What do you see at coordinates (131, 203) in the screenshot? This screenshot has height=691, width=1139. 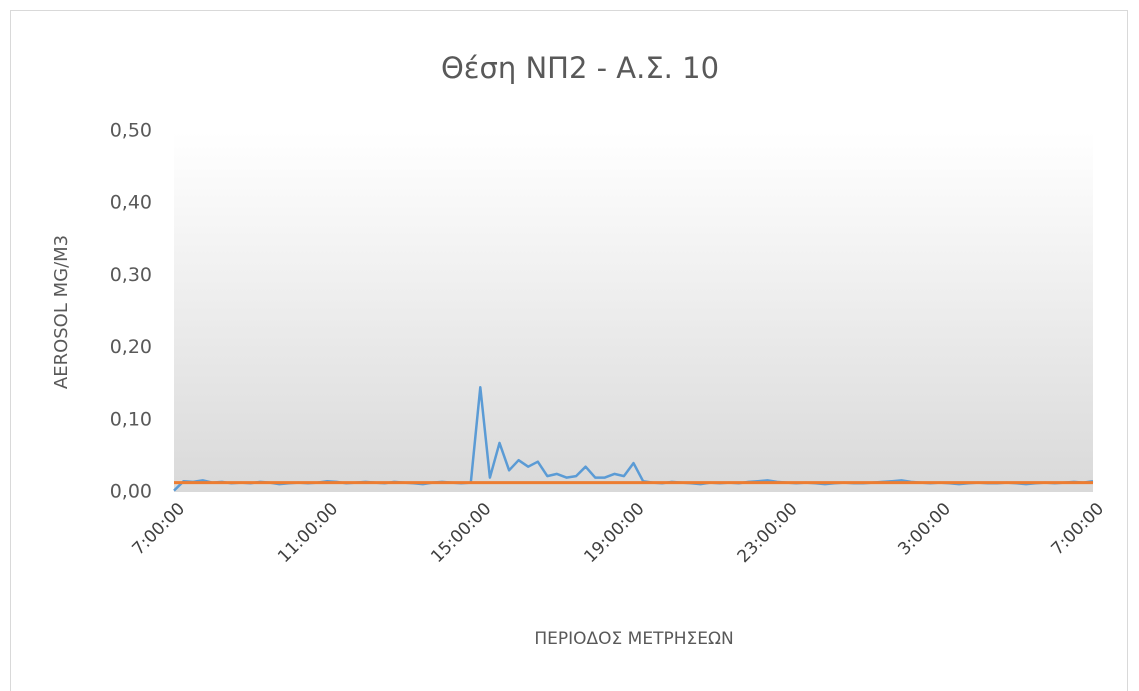 I see `y-tick-label: 0,40` at bounding box center [131, 203].